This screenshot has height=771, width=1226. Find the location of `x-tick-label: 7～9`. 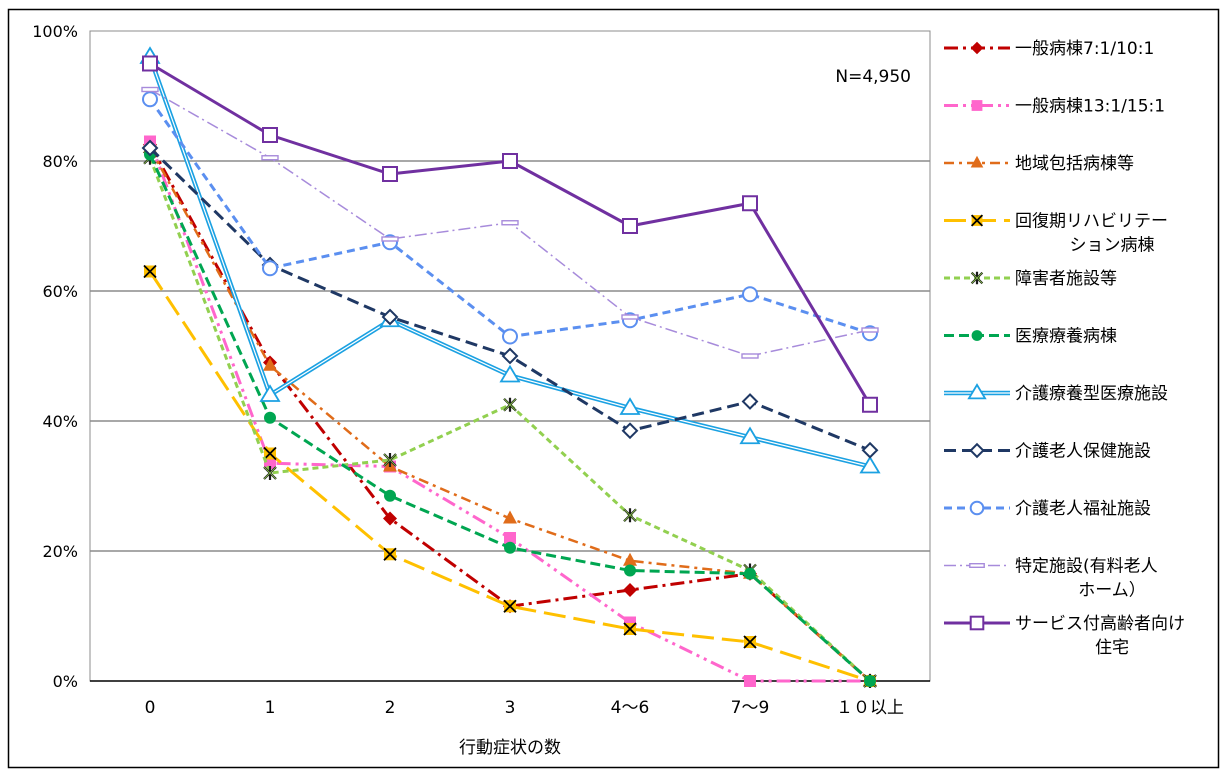

x-tick-label: 7～9 is located at coordinates (750, 708).